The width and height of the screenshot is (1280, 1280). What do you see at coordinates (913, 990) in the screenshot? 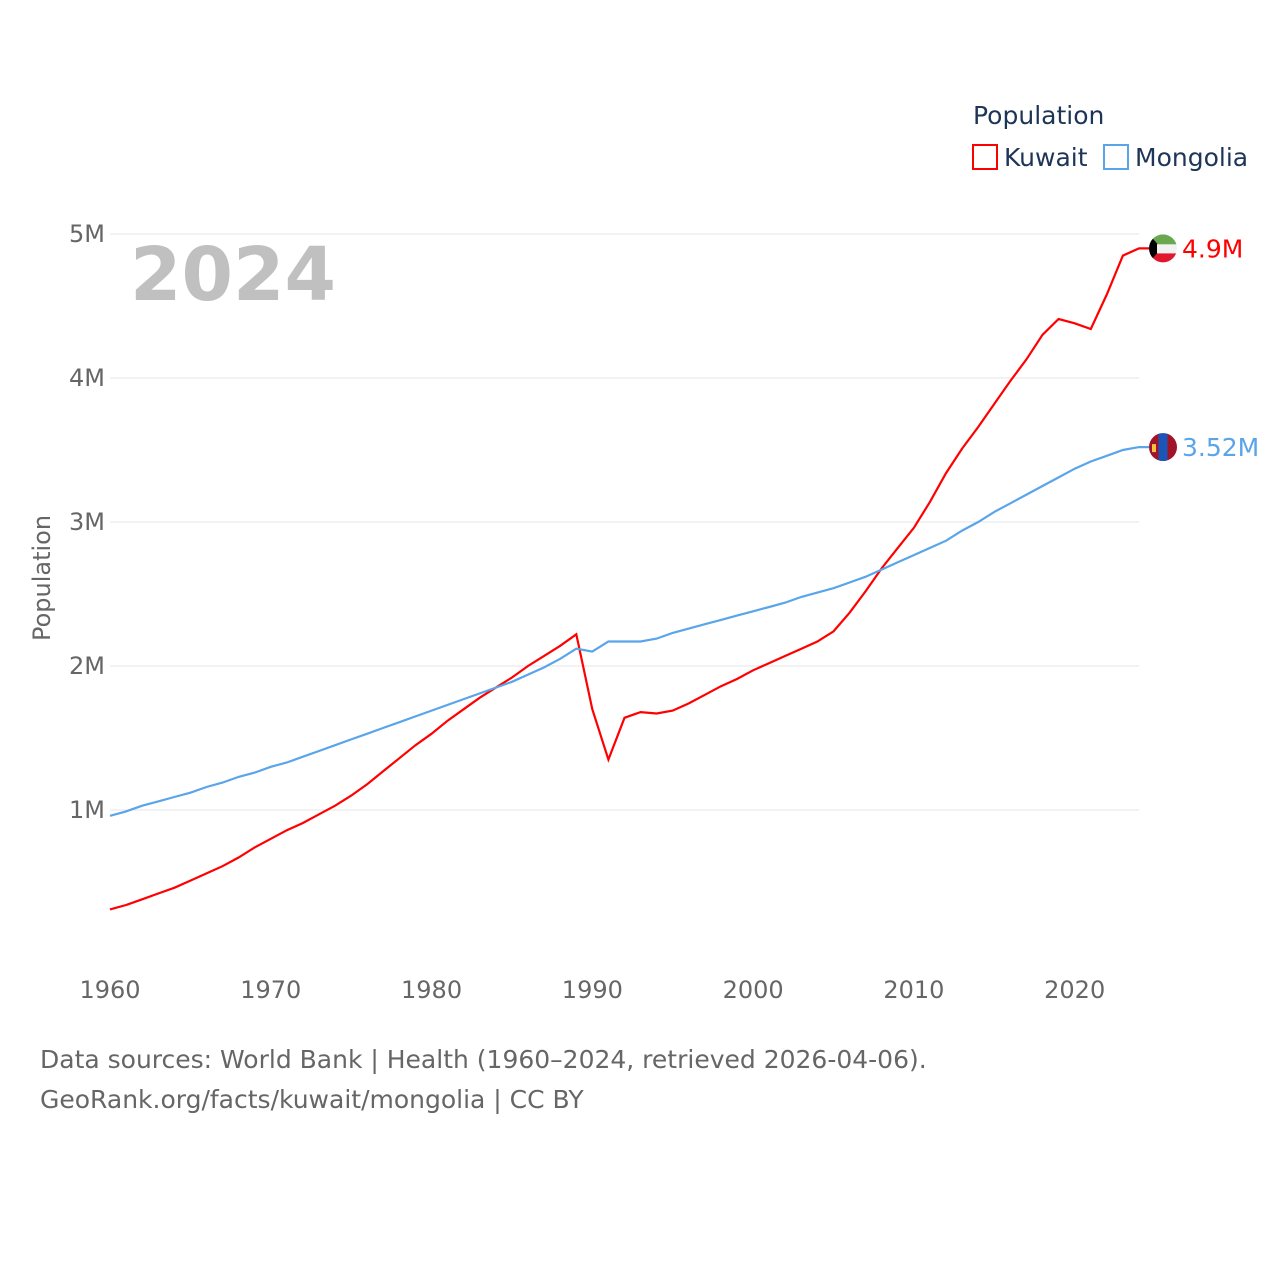
I see `x-tick-label: 2010` at bounding box center [913, 990].